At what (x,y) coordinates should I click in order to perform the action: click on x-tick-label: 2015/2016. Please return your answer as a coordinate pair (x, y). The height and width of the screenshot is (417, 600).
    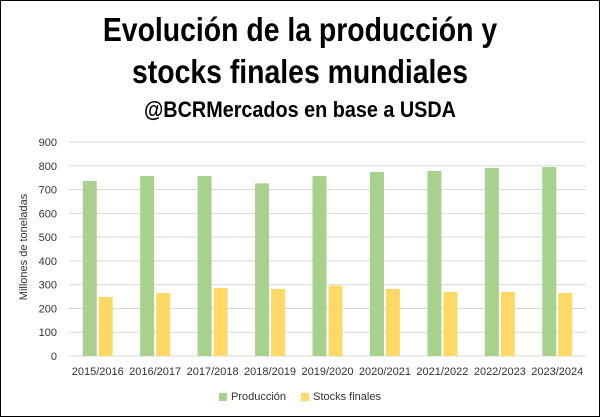
    Looking at the image, I should click on (98, 372).